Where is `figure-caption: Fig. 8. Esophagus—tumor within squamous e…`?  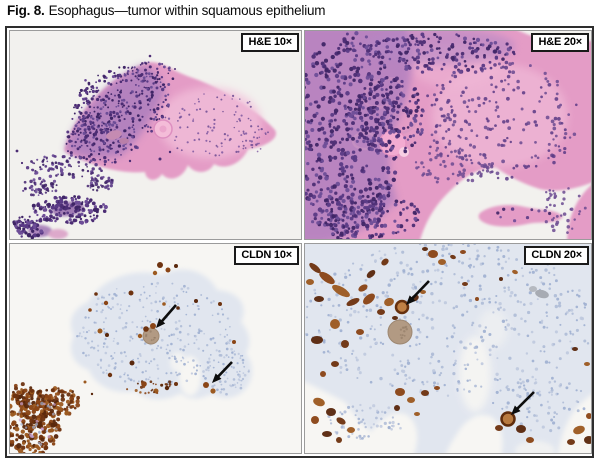
figure-caption: Fig. 8. Esophagus—tumor within squamous e… is located at coordinates (166, 10).